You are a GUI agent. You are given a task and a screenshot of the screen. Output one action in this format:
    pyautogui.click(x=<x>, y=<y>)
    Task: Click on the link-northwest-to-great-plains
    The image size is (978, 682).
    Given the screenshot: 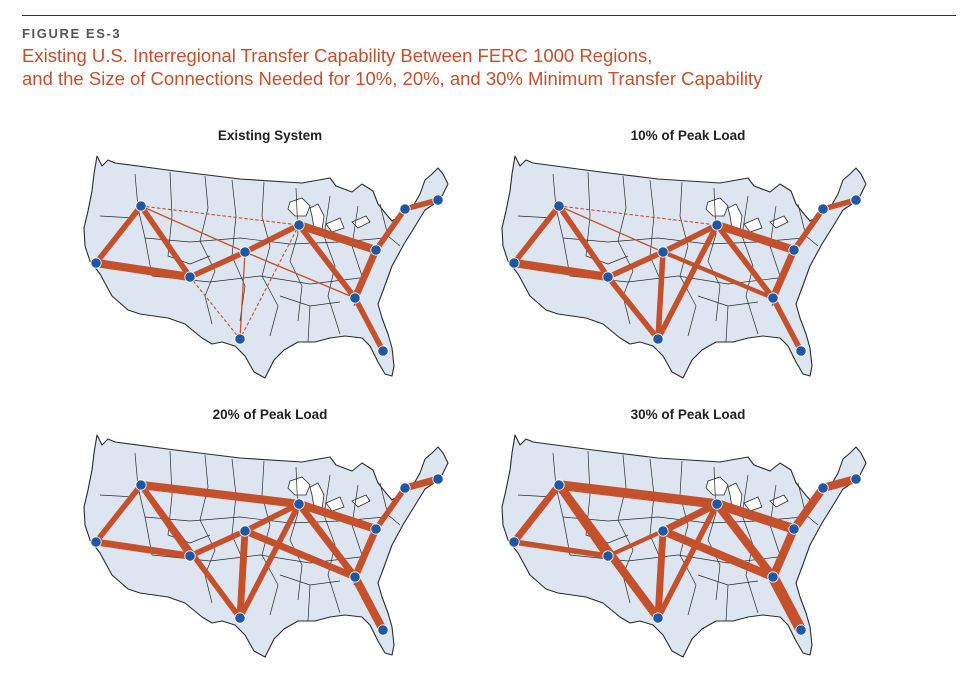 What is the action you would take?
    pyautogui.click(x=193, y=229)
    